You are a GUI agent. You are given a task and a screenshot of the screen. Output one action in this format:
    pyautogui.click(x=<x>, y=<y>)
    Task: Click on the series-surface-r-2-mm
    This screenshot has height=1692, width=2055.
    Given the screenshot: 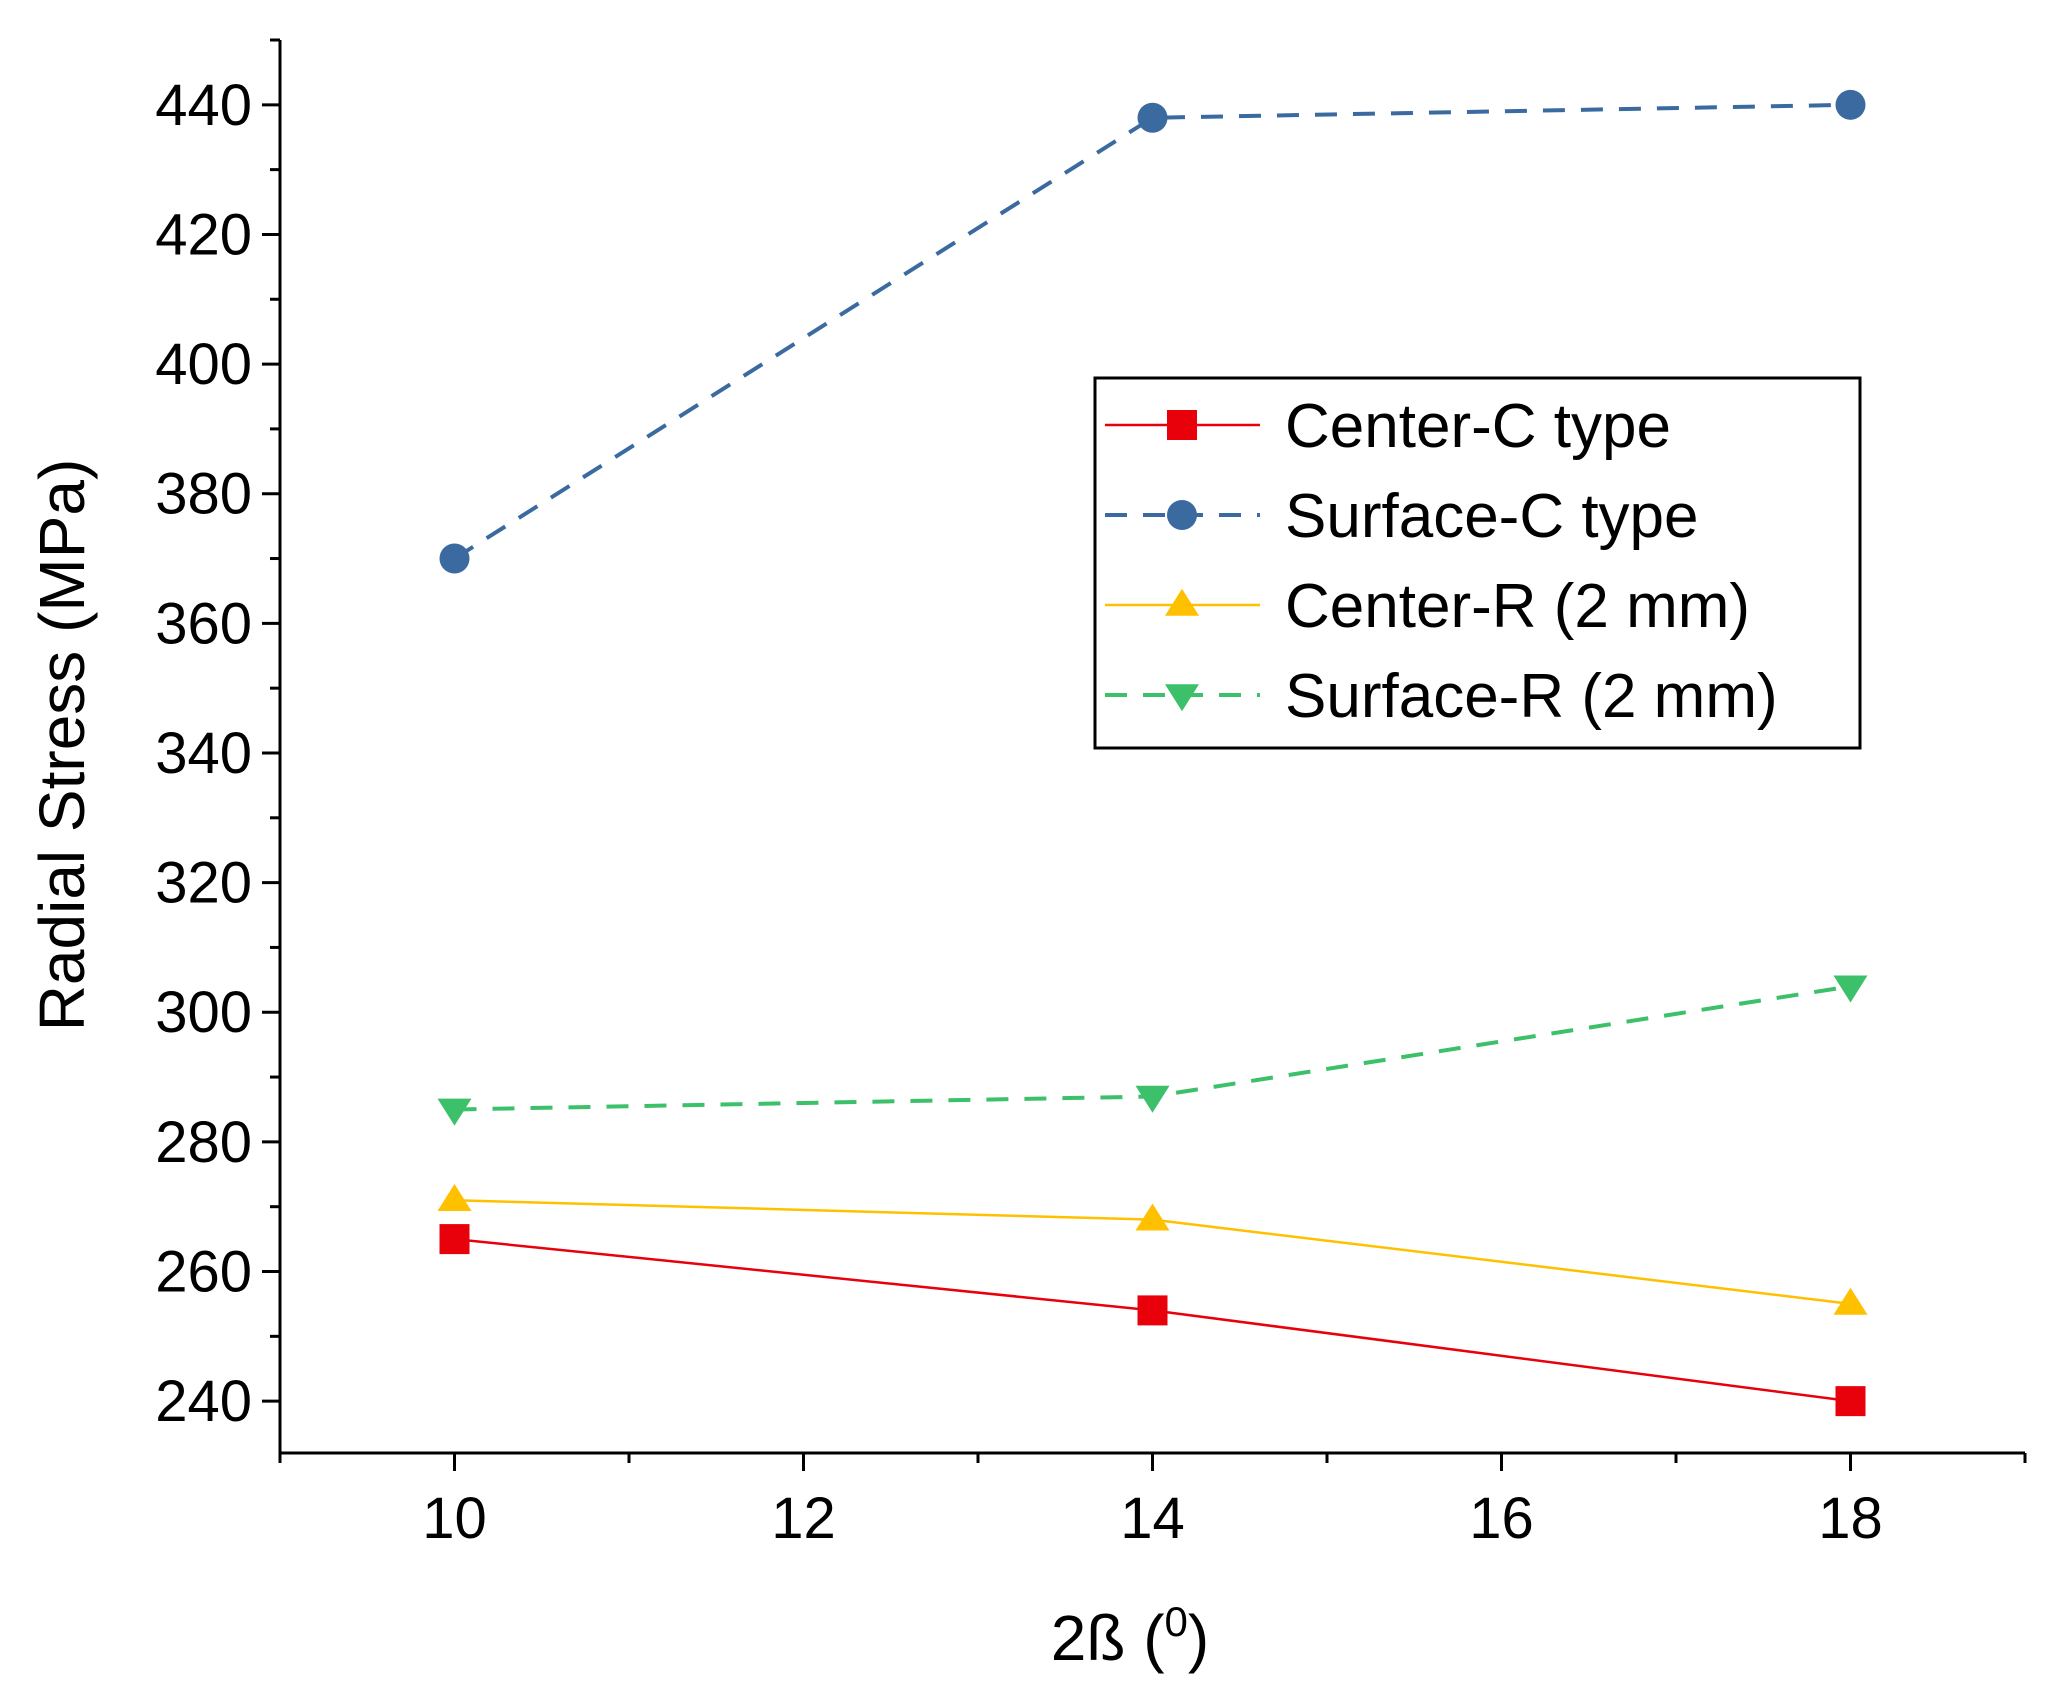 What is the action you would take?
    pyautogui.click(x=1152, y=1050)
    